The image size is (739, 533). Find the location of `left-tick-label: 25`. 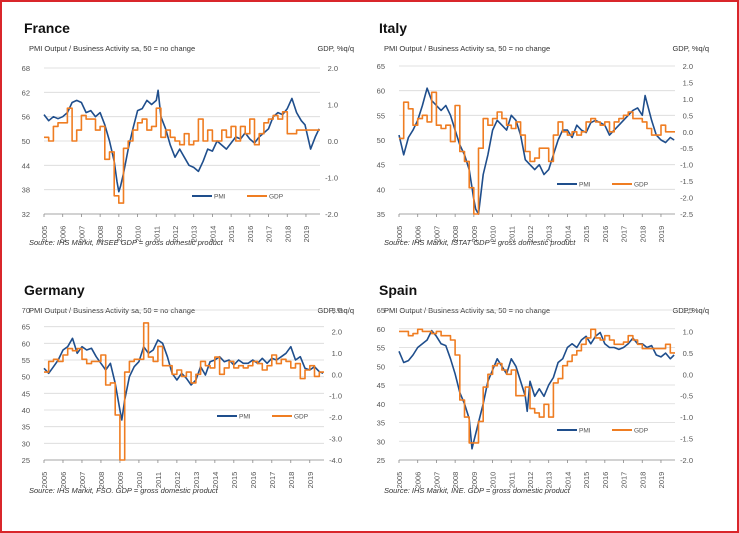

left-tick-label: 25 is located at coordinates (381, 460).